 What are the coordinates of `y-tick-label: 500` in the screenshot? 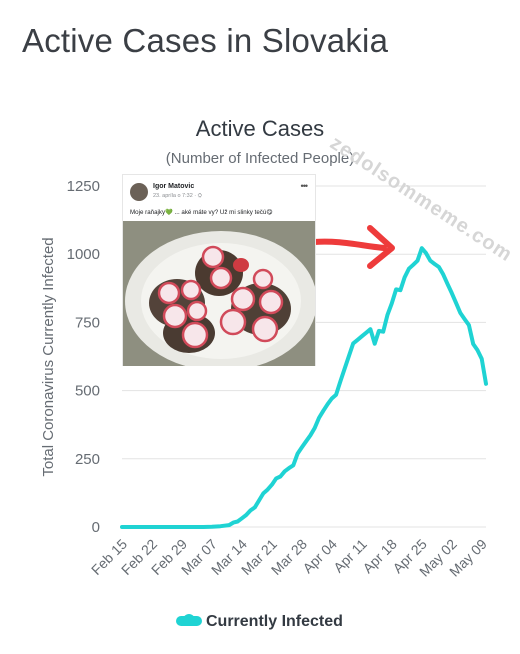 It's located at (87, 391).